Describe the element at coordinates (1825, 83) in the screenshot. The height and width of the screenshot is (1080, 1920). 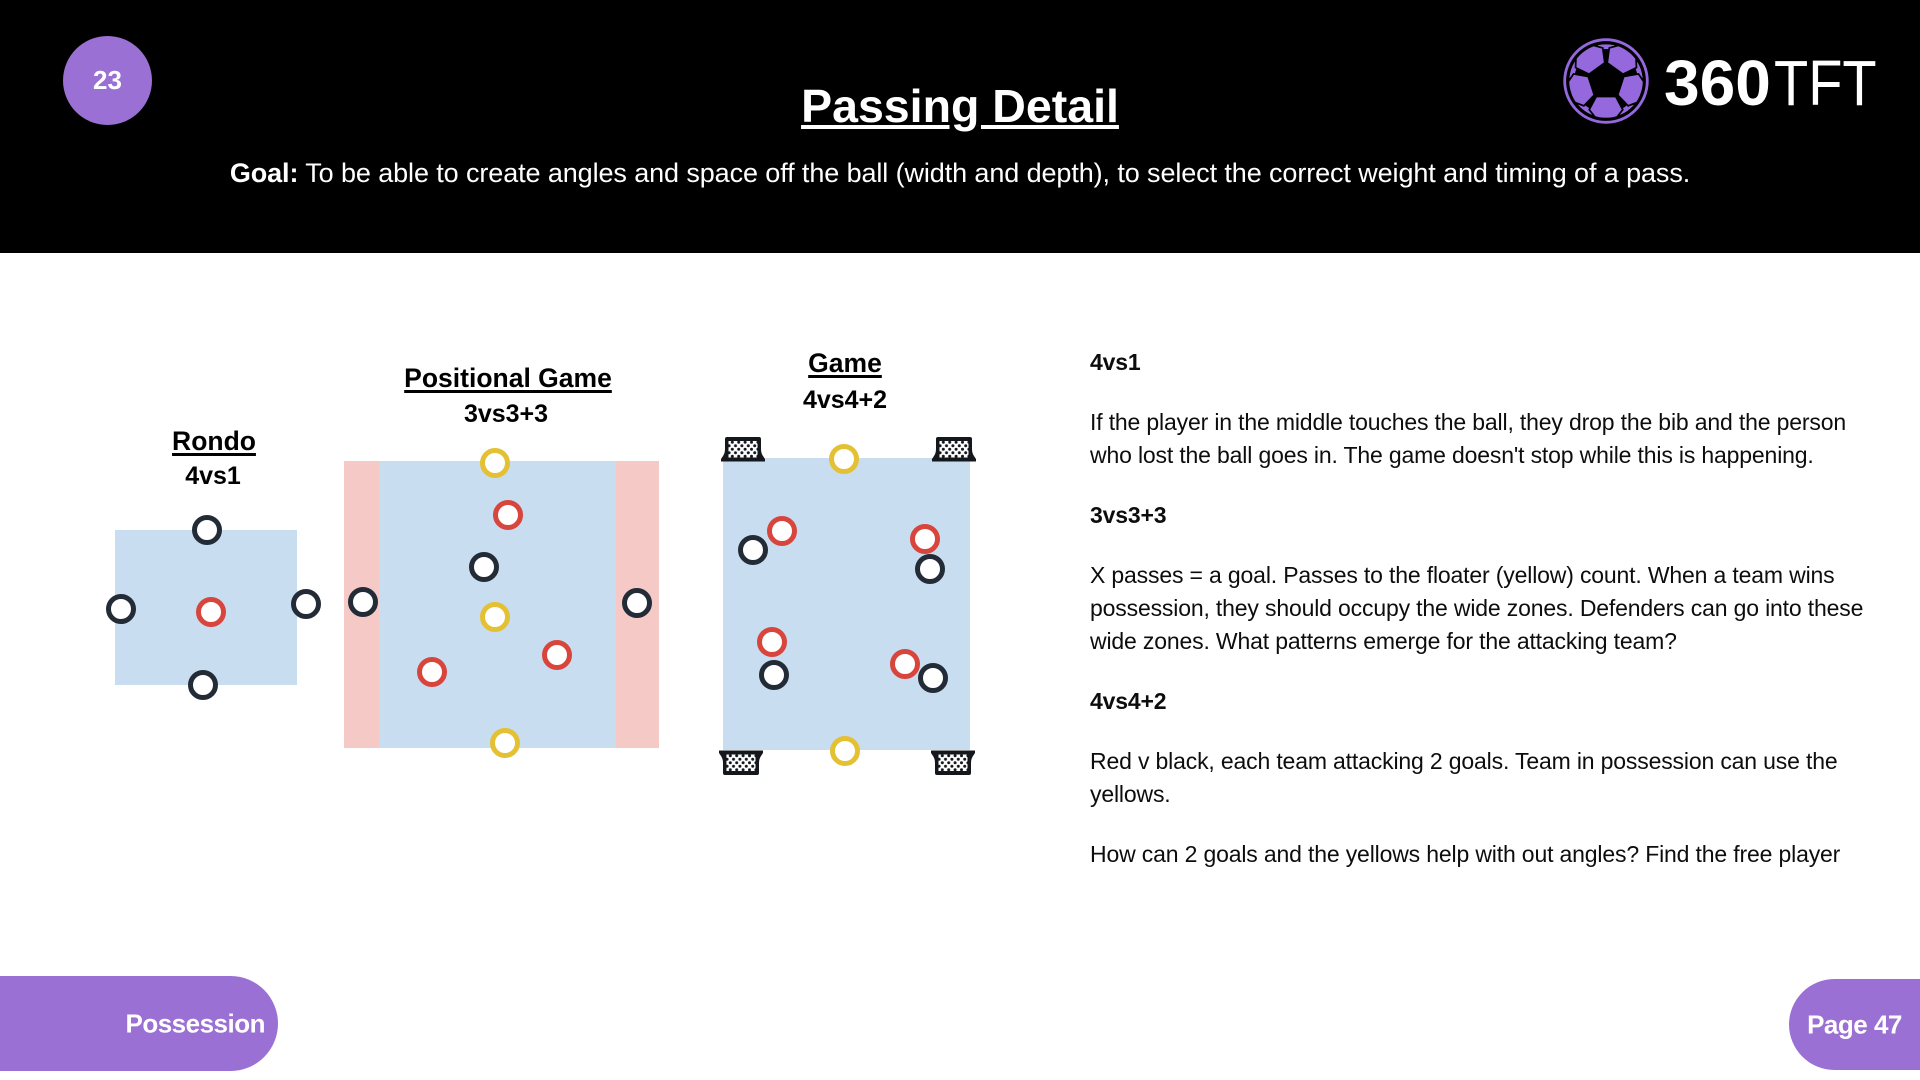
I see `svg-text: TFT` at that location.